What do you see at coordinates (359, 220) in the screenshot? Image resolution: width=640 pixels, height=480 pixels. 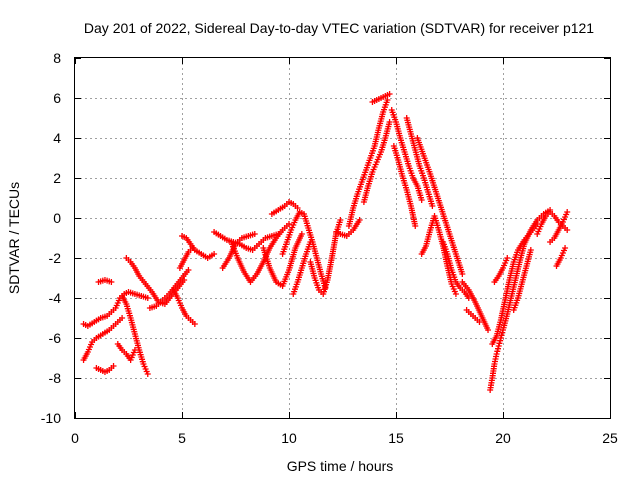 I see `track-21-point` at bounding box center [359, 220].